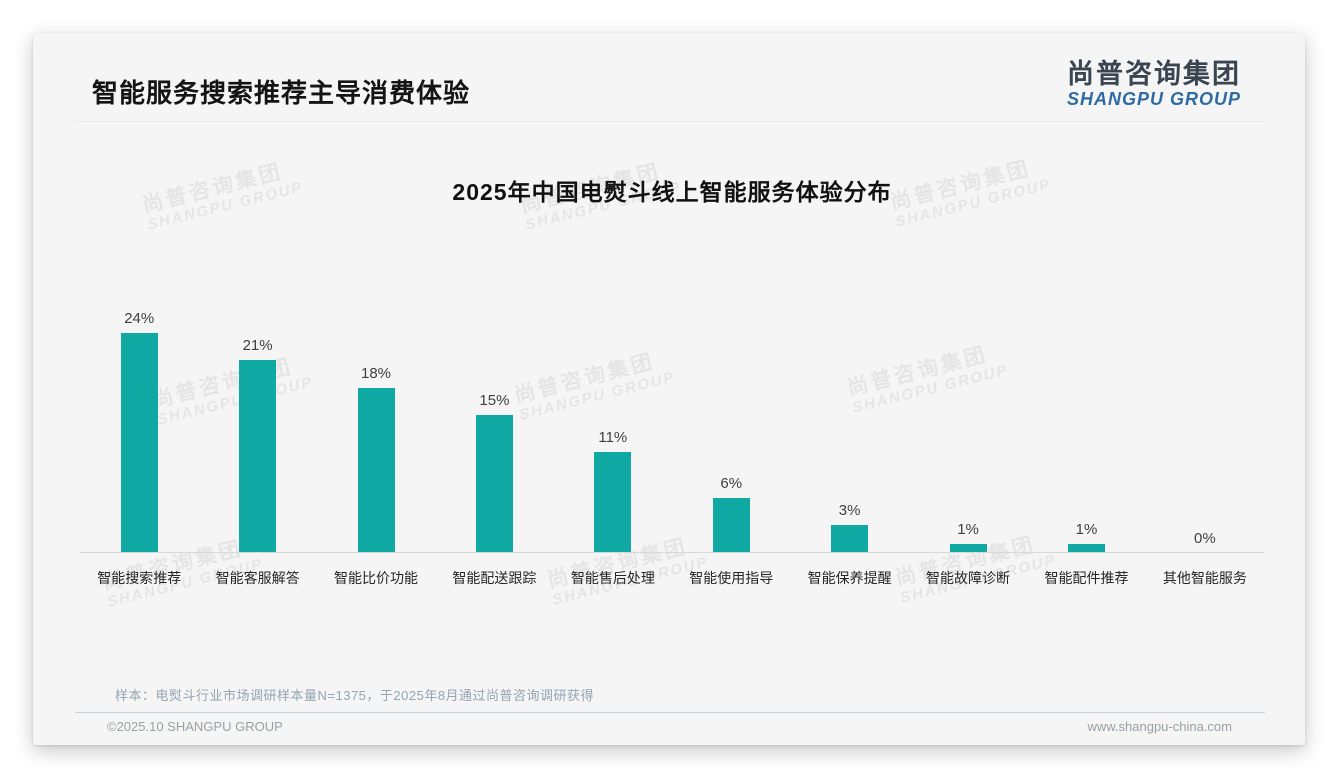 The image size is (1340, 780). What do you see at coordinates (139, 318) in the screenshot?
I see `bar-value-label: 24%` at bounding box center [139, 318].